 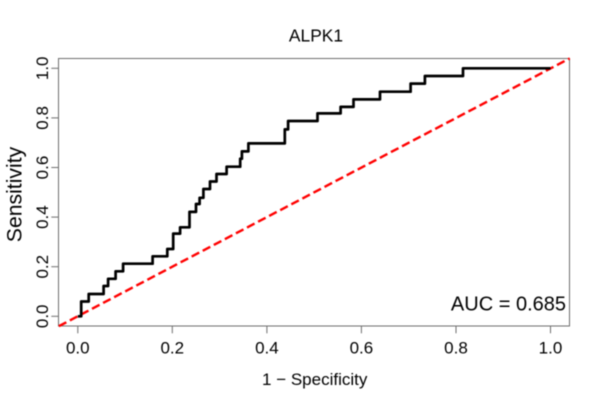 What do you see at coordinates (315, 379) in the screenshot?
I see `svg-text: 1 − Specificity` at bounding box center [315, 379].